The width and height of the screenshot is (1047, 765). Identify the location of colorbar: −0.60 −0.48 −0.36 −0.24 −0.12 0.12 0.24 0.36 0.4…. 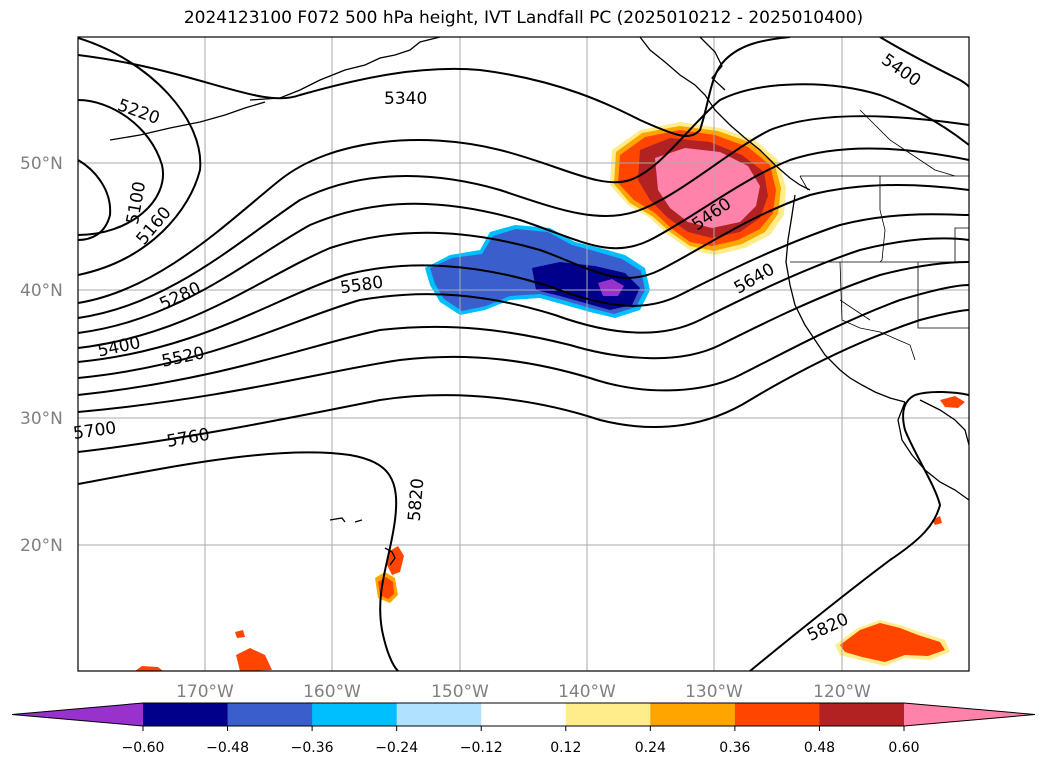
(523, 729).